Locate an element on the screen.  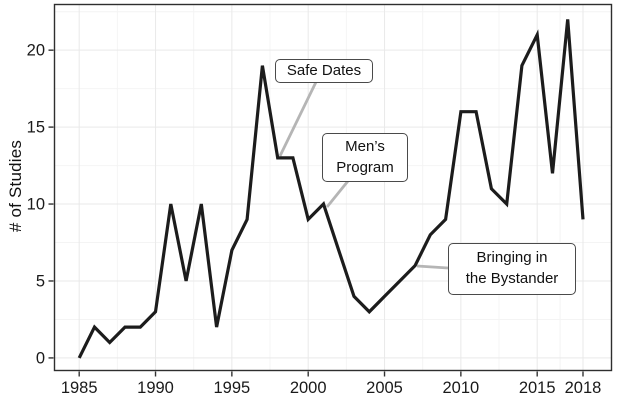
y-tick-label: 0 is located at coordinates (40, 358).